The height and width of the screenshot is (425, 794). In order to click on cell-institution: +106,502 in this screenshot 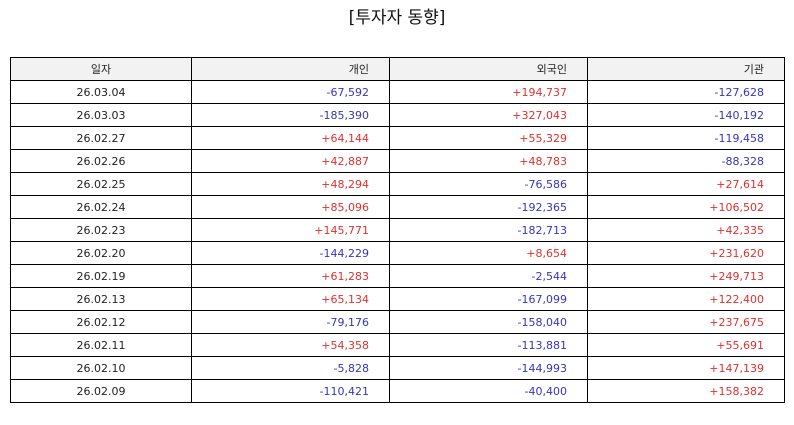, I will do `click(686, 207)`.